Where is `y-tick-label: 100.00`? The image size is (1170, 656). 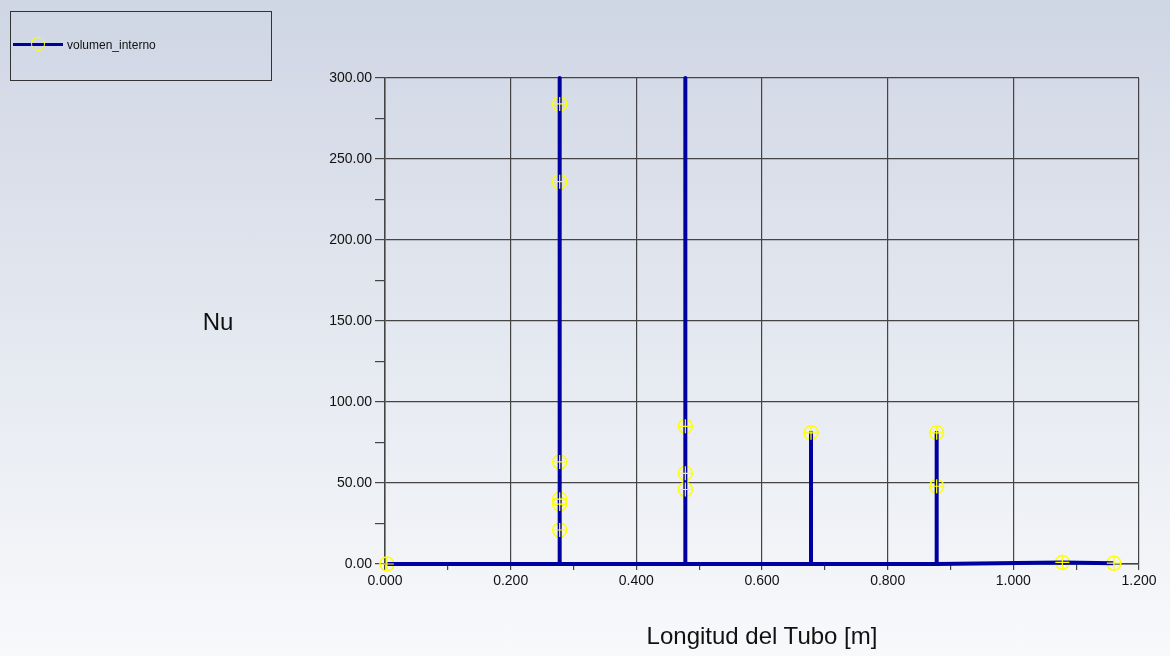
y-tick-label: 100.00 is located at coordinates (351, 400).